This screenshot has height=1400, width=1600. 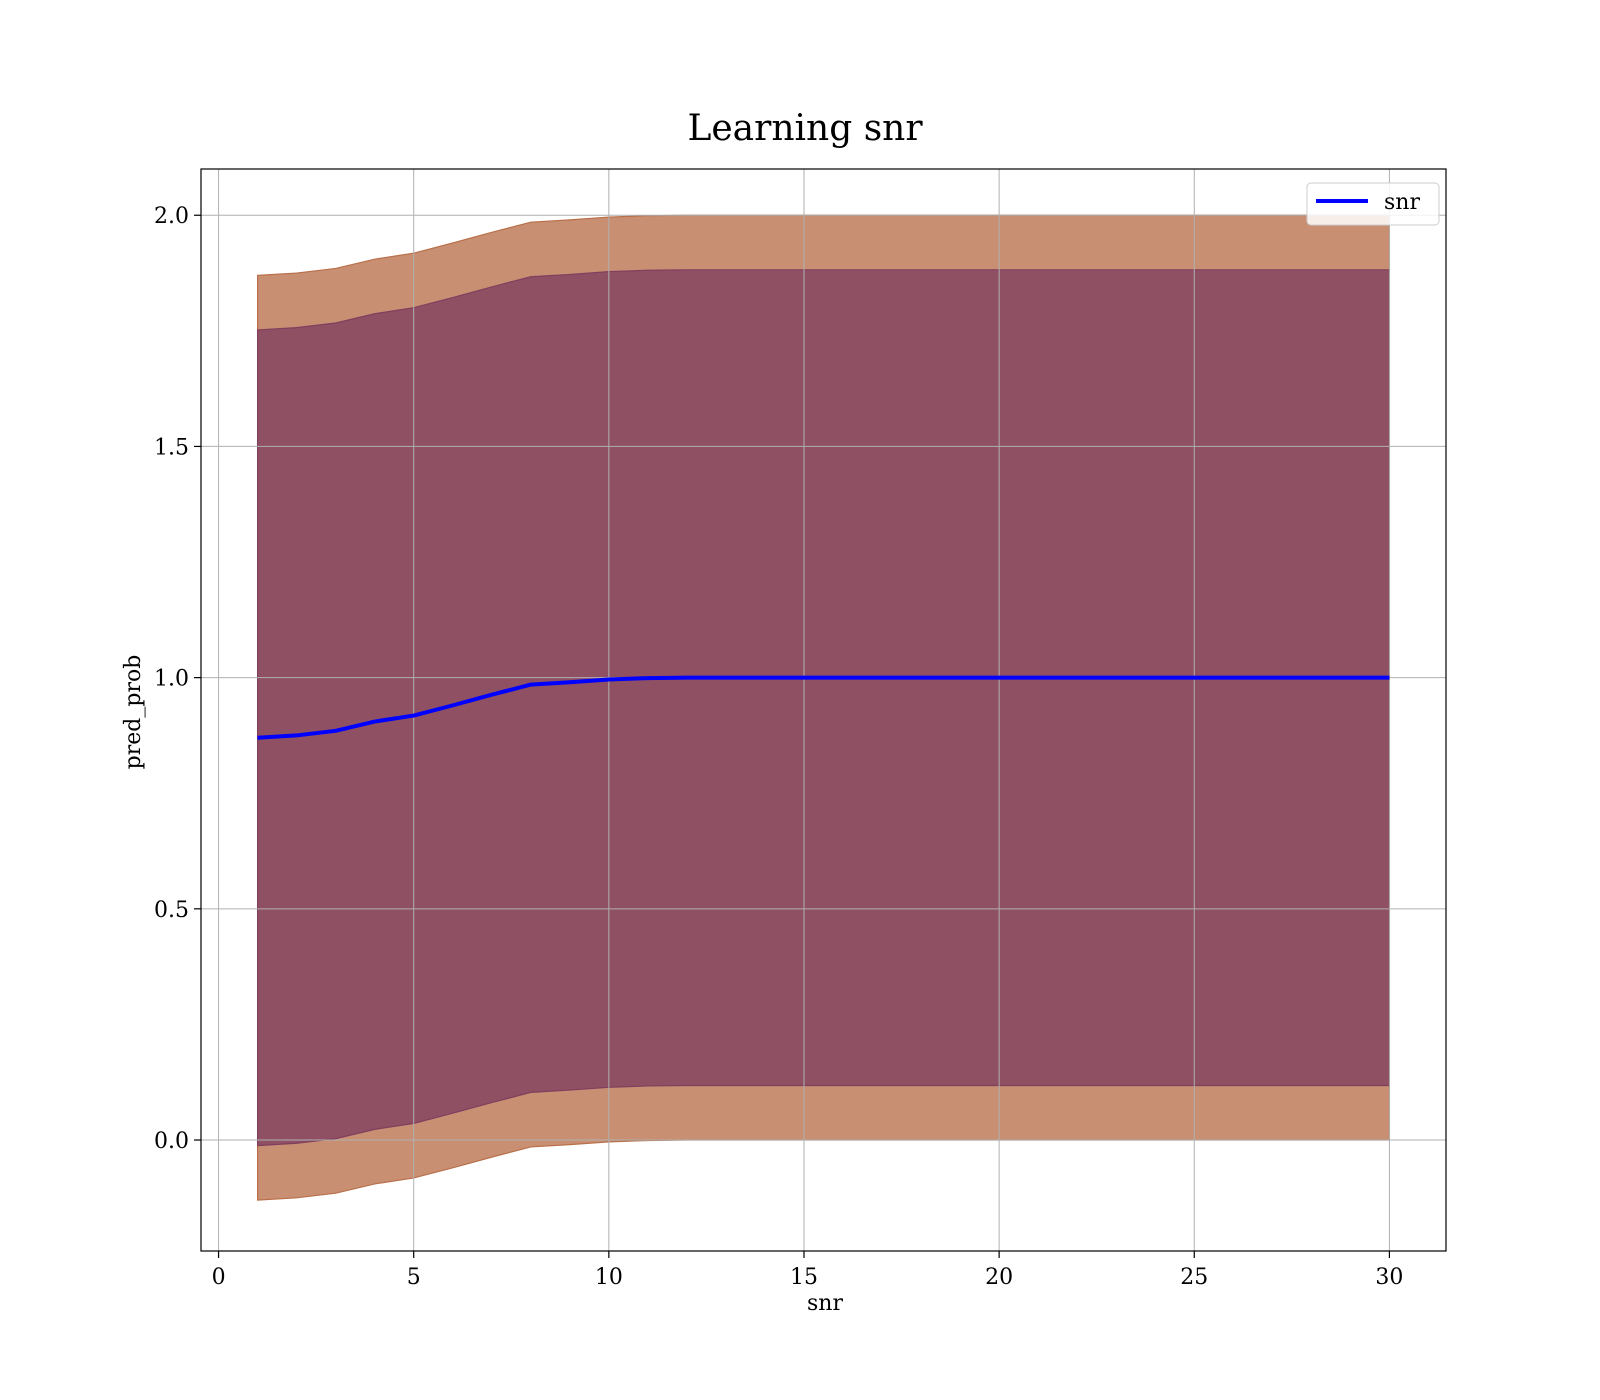 I want to click on x-tick-label: 30, so click(x=1389, y=1277).